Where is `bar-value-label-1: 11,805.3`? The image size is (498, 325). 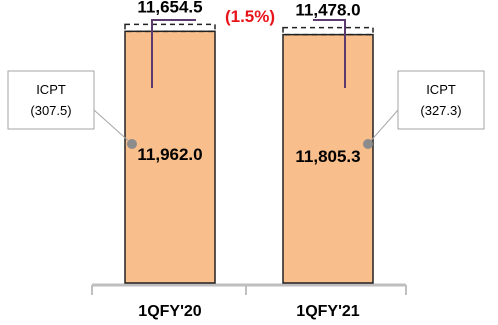 bar-value-label-1: 11,805.3 is located at coordinates (327, 156).